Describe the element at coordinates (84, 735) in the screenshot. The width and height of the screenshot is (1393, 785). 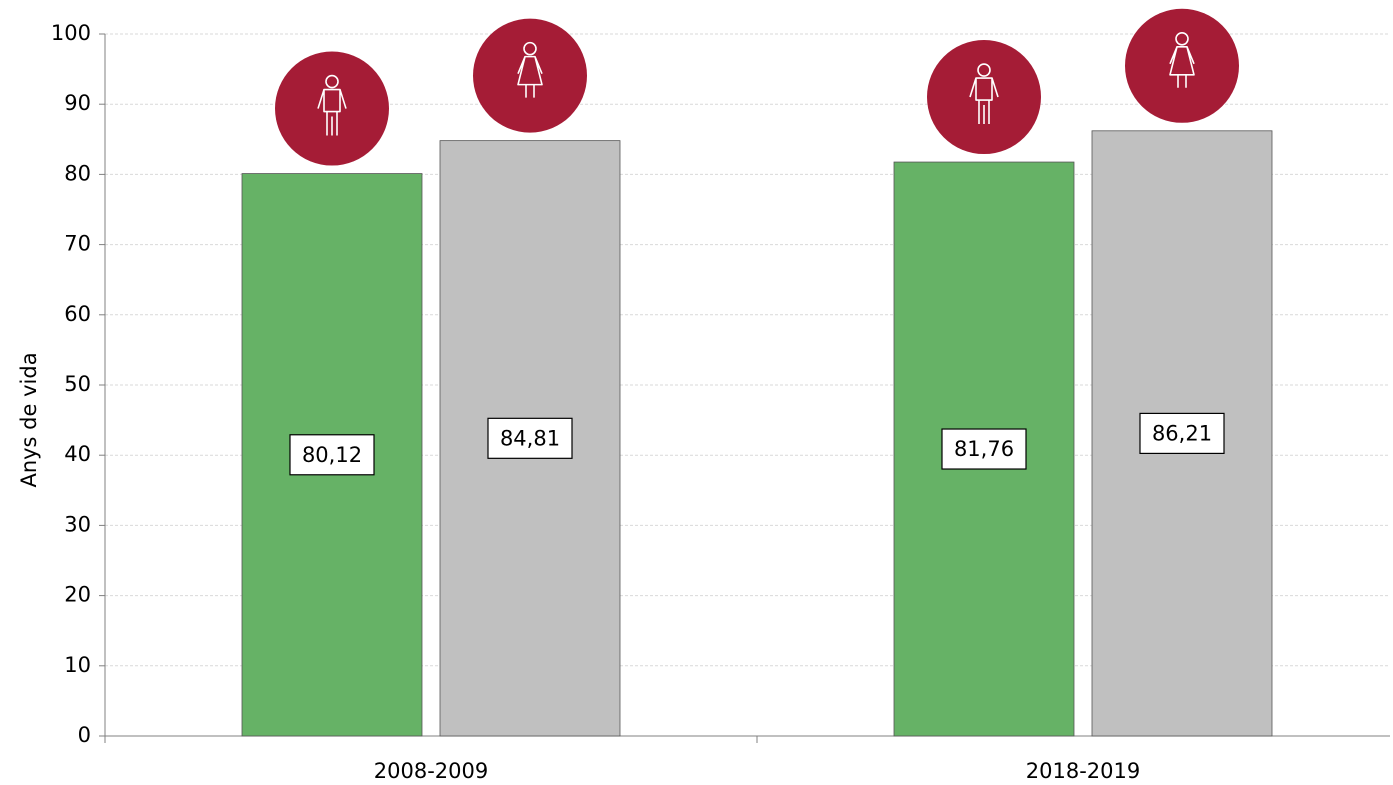
I see `y-tick-label: 0` at that location.